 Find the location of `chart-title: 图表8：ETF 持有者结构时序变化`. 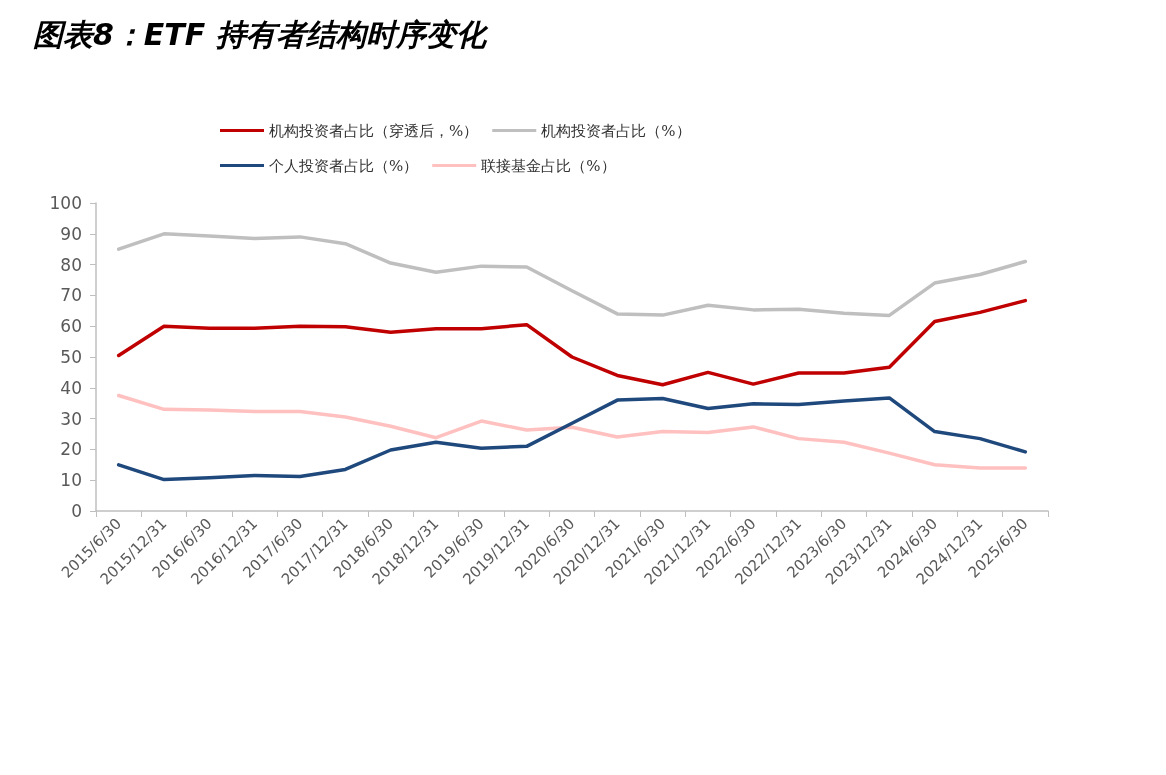

chart-title: 图表8：ETF 持有者结构时序变化 is located at coordinates (261, 34).